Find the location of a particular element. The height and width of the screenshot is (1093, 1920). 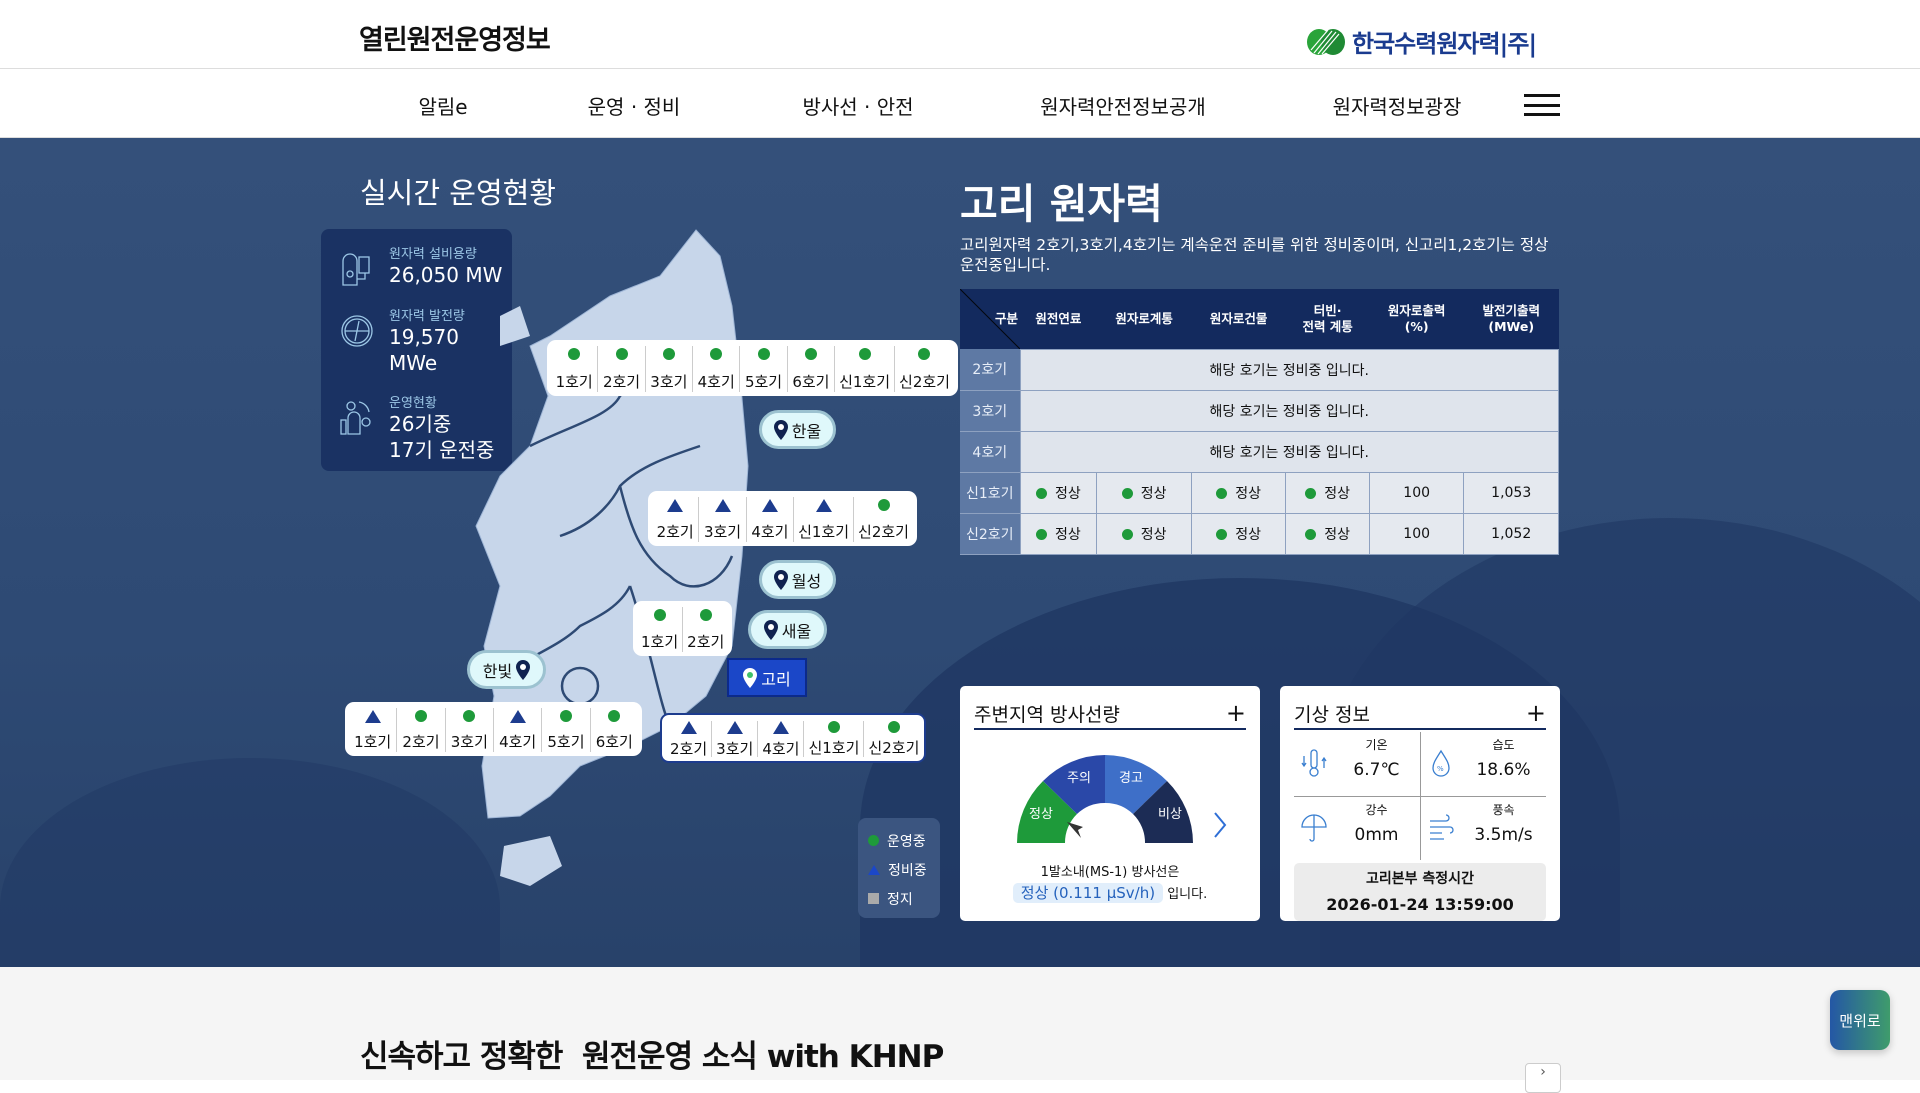

nav-item-safety-info: 원자력안전정보공개 is located at coordinates (1123, 107).